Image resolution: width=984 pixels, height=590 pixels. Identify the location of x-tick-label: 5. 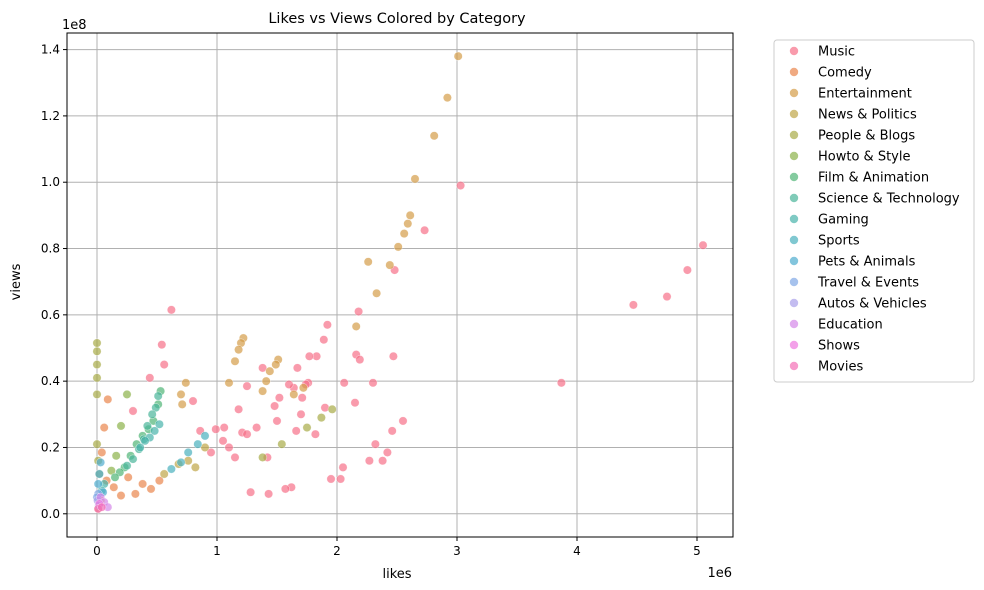
(697, 551).